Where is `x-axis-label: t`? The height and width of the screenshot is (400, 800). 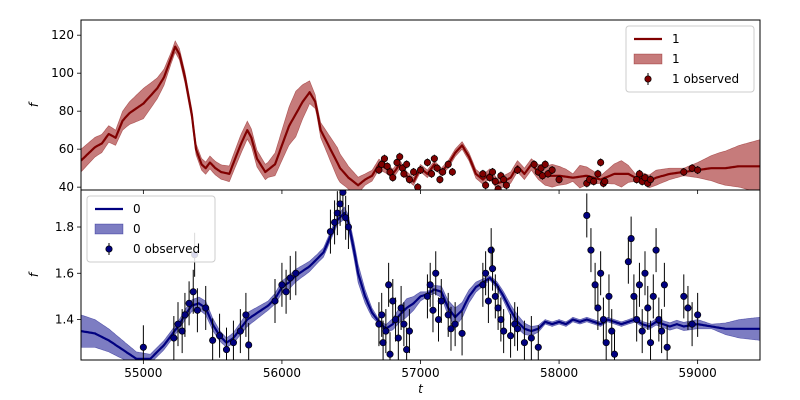
x-axis-label: t is located at coordinates (421, 389).